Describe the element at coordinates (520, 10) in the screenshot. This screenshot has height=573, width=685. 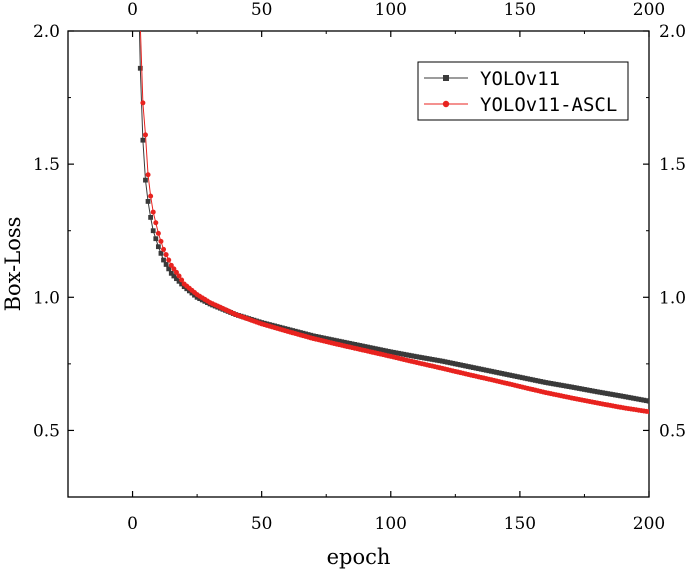
I see `x-tick-label-top: 150` at that location.